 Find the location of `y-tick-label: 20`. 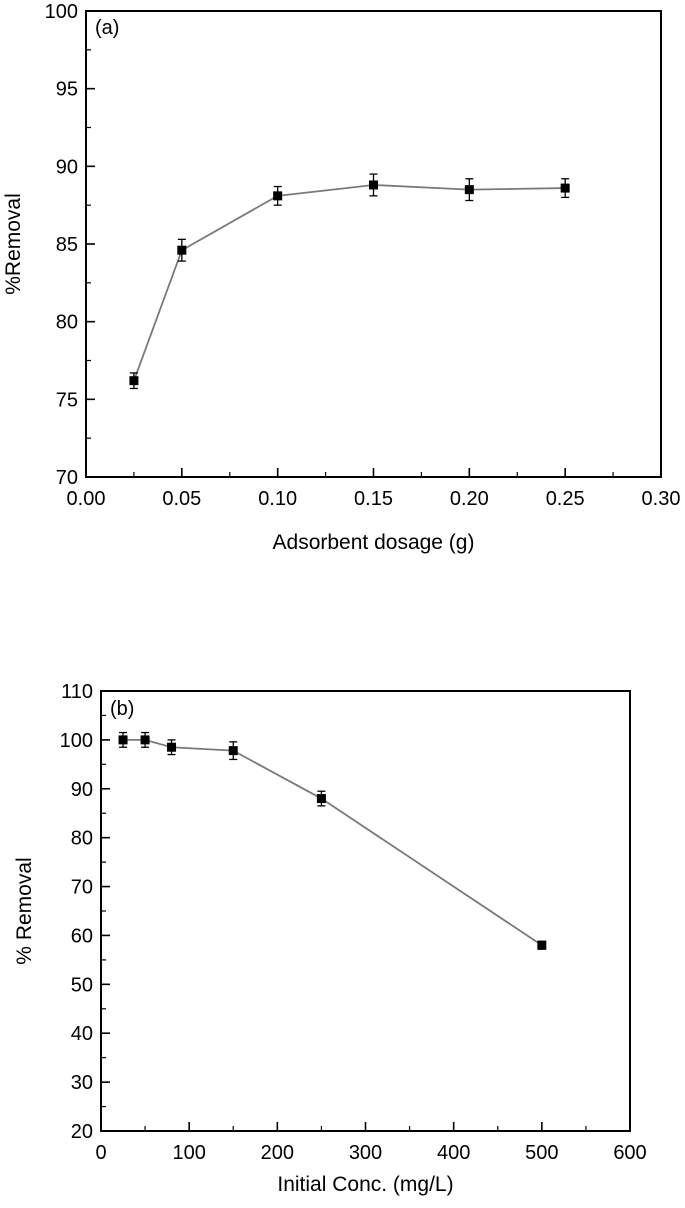

y-tick-label: 20 is located at coordinates (82, 1132).